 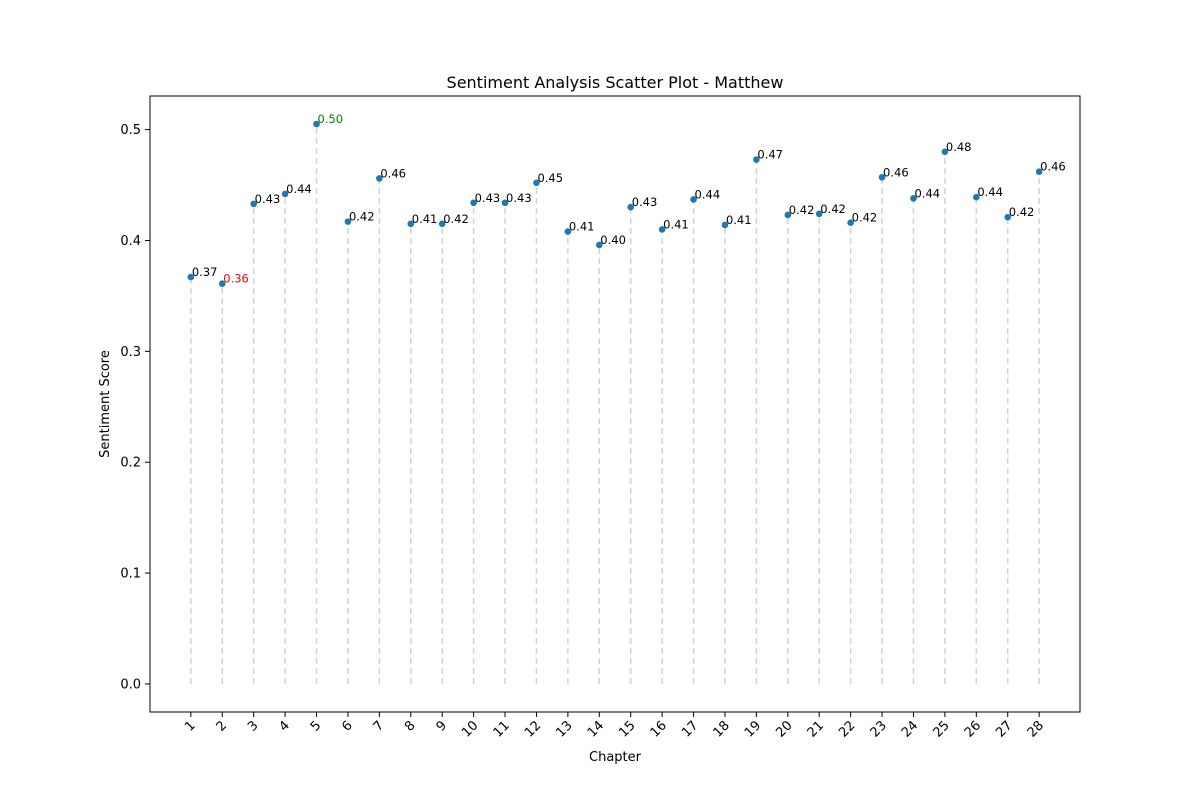 I want to click on data-label: 0.37, so click(x=205, y=272).